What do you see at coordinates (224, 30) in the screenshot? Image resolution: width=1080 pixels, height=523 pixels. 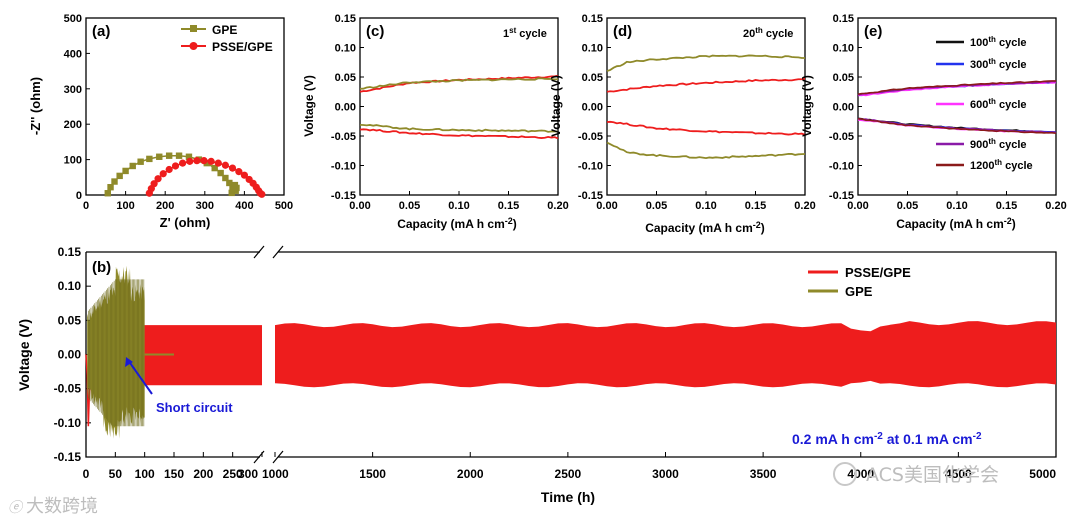 I see `legend-gpe-label: GPE` at bounding box center [224, 30].